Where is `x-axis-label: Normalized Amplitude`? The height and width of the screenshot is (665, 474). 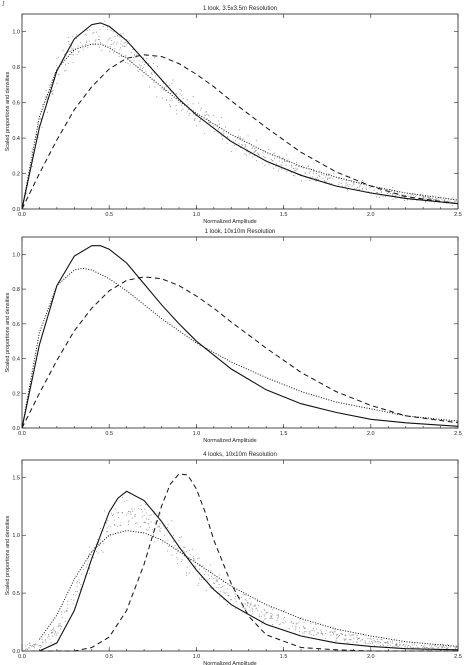 x-axis-label: Normalized Amplitude is located at coordinates (230, 222).